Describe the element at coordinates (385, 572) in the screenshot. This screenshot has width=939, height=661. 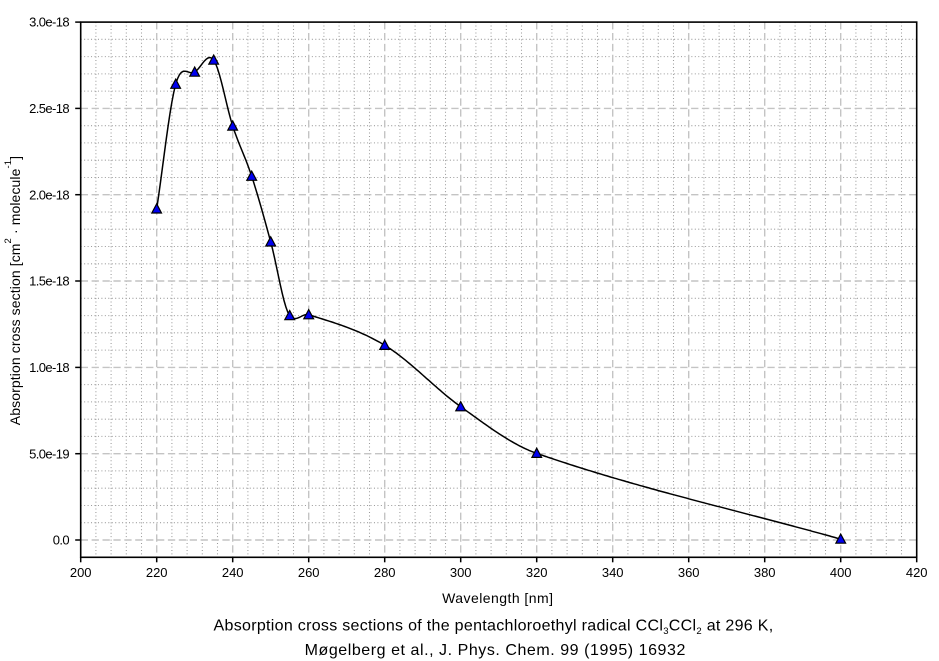
I see `svg-text: 280` at that location.